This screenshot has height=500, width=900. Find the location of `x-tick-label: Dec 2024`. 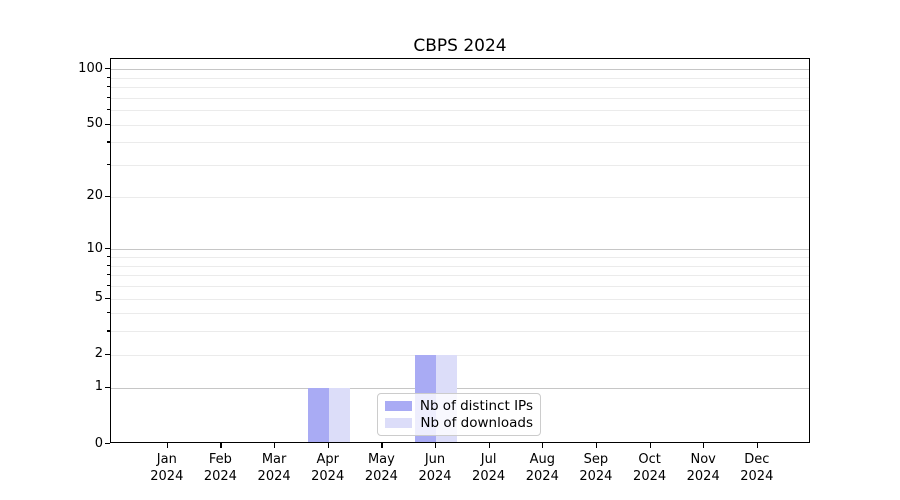

x-tick-label: Dec 2024 is located at coordinates (757, 468).